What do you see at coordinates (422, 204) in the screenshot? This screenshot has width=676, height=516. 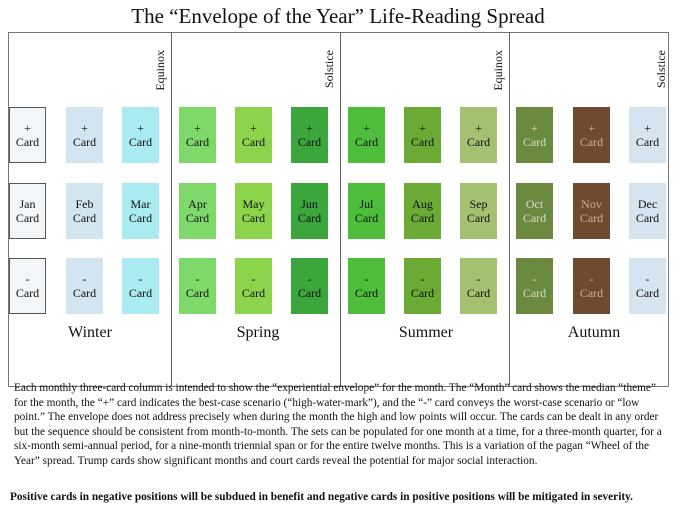 I see `card-top-label: Aug` at bounding box center [422, 204].